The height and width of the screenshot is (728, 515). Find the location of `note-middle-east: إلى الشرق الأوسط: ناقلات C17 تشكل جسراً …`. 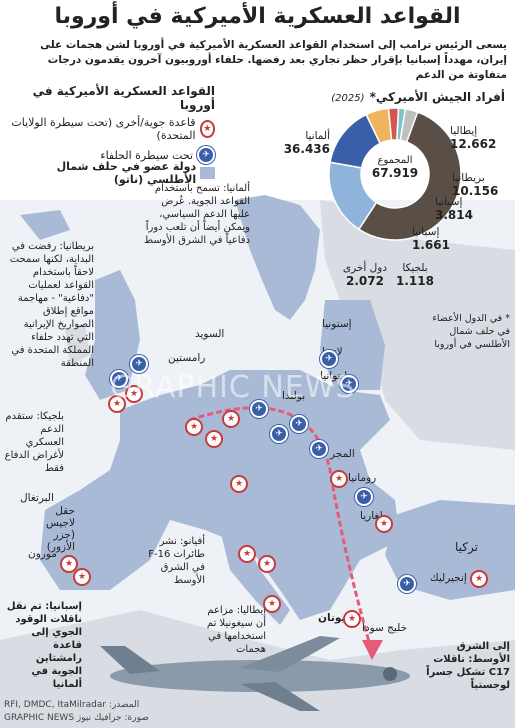

note-middle-east: إلى الشرق الأوسط: ناقلات C17 تشكل جسراً … is located at coordinates (468, 666).